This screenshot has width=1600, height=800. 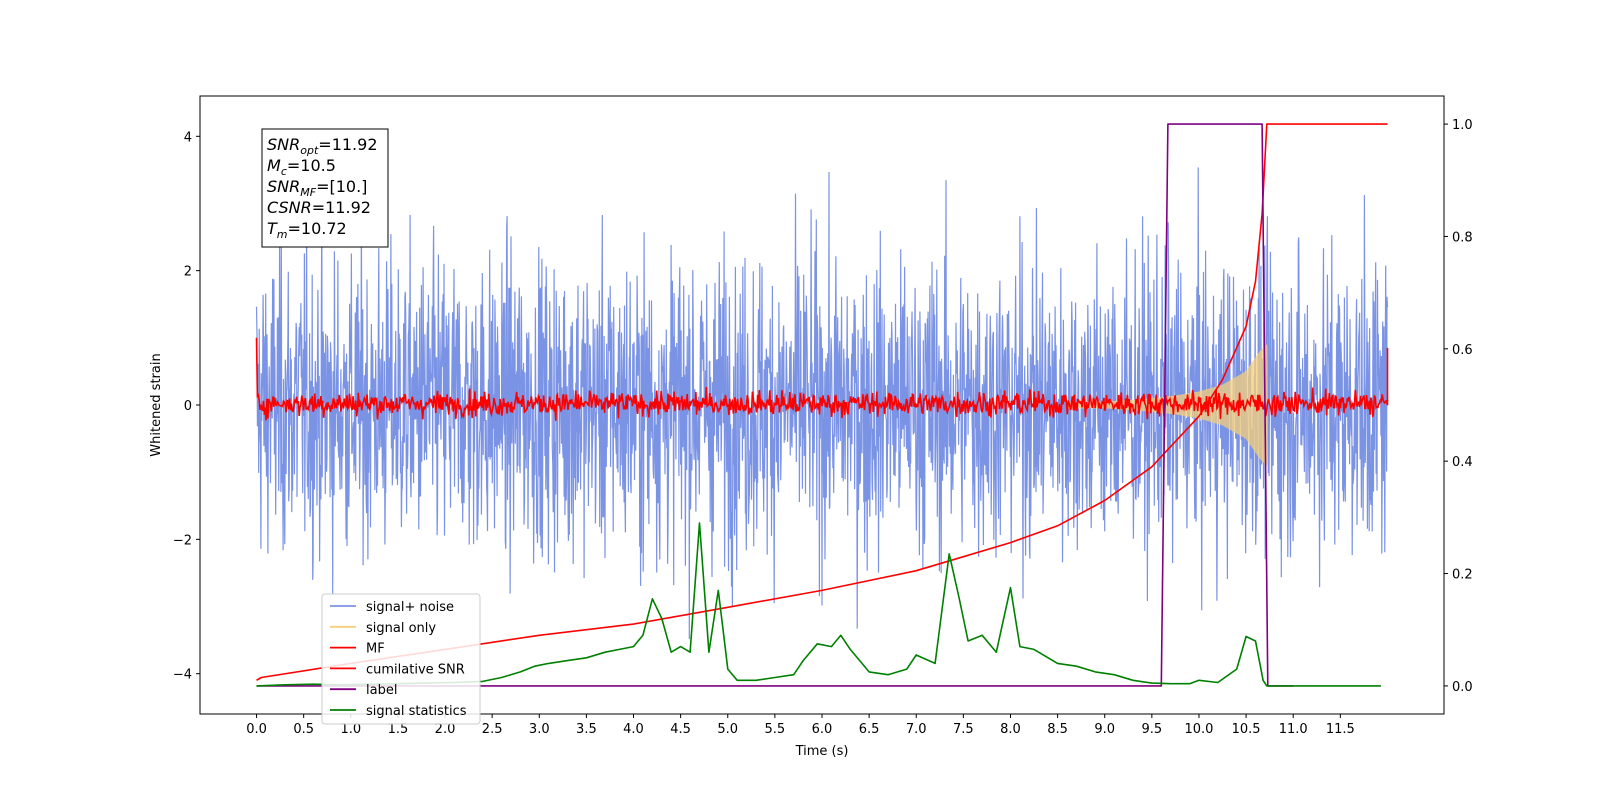 What do you see at coordinates (1462, 575) in the screenshot?
I see `y2-tick-label: 0.2` at bounding box center [1462, 575].